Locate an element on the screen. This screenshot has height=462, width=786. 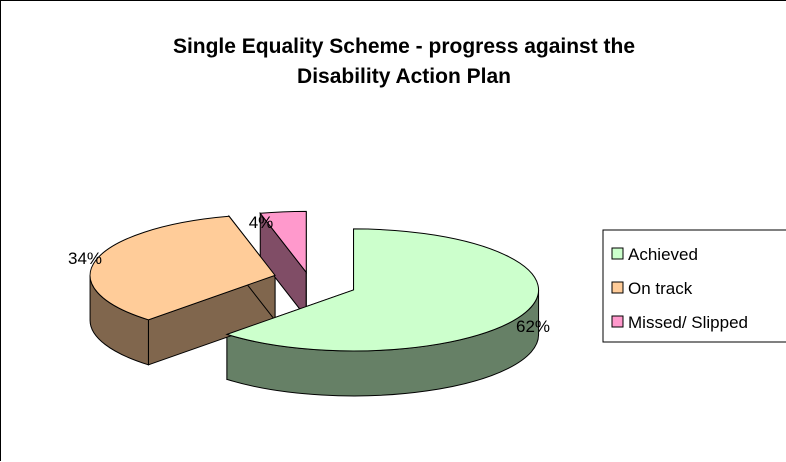
chart-title-line-2: Disability Action Plan is located at coordinates (404, 76).